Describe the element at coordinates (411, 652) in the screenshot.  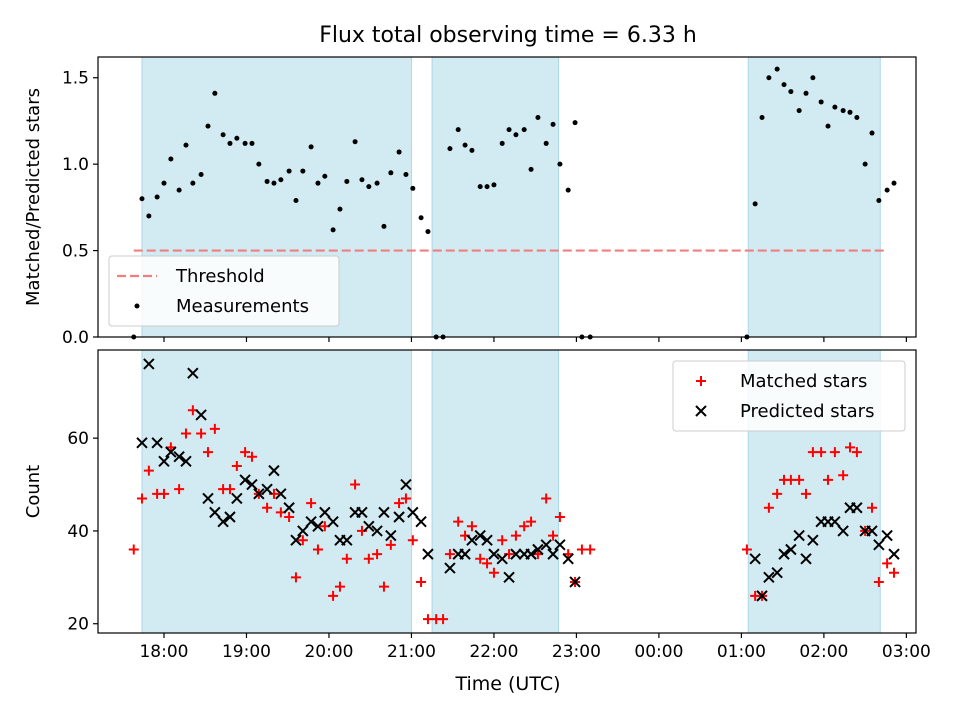
I see `x-tick-label: 21:00` at that location.